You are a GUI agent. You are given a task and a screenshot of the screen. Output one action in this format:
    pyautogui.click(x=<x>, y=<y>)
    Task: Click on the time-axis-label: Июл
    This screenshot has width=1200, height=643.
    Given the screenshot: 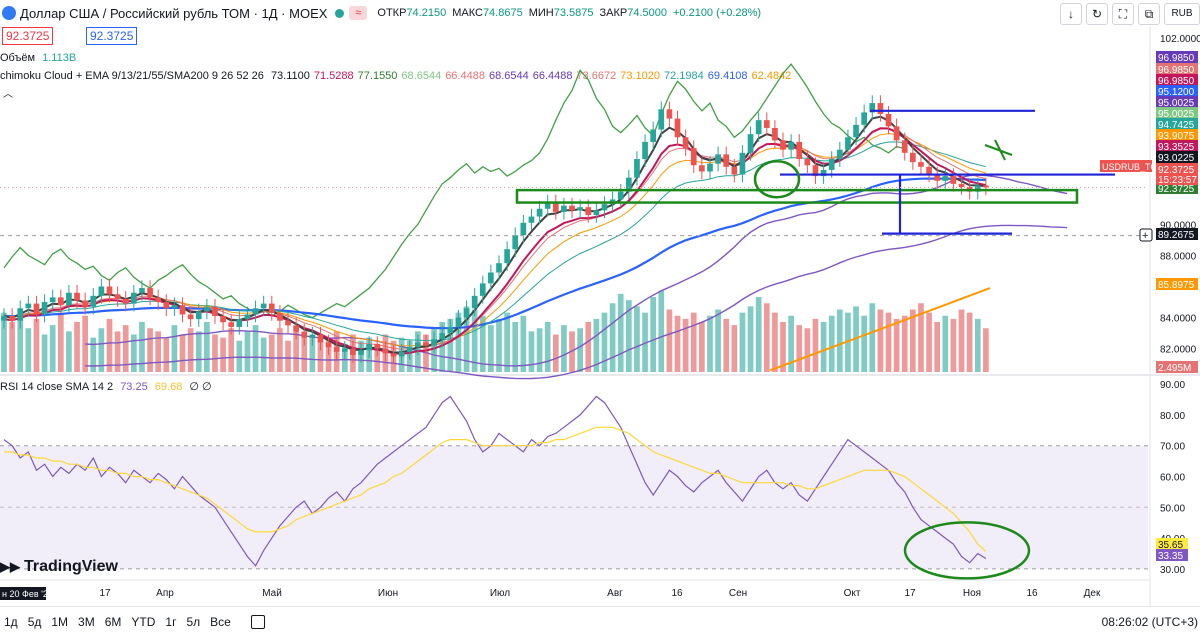 What is the action you would take?
    pyautogui.click(x=500, y=593)
    